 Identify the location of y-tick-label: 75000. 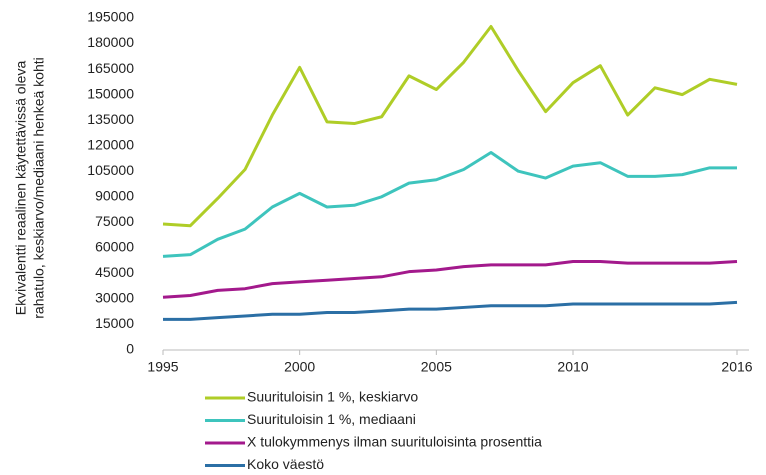
(114, 221).